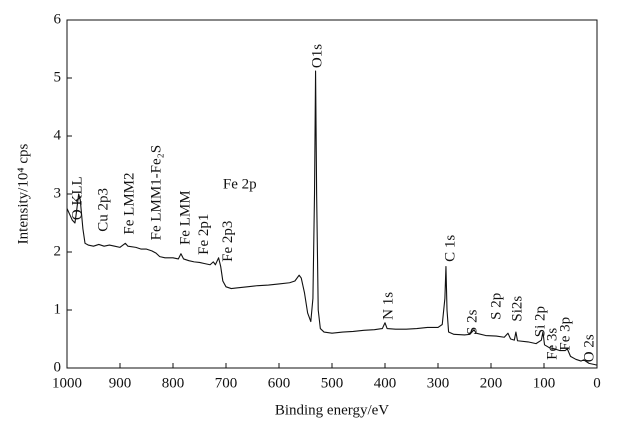 This screenshot has width=625, height=442. Describe the element at coordinates (58, 19) in the screenshot. I see `y-tick-label: 6` at that location.